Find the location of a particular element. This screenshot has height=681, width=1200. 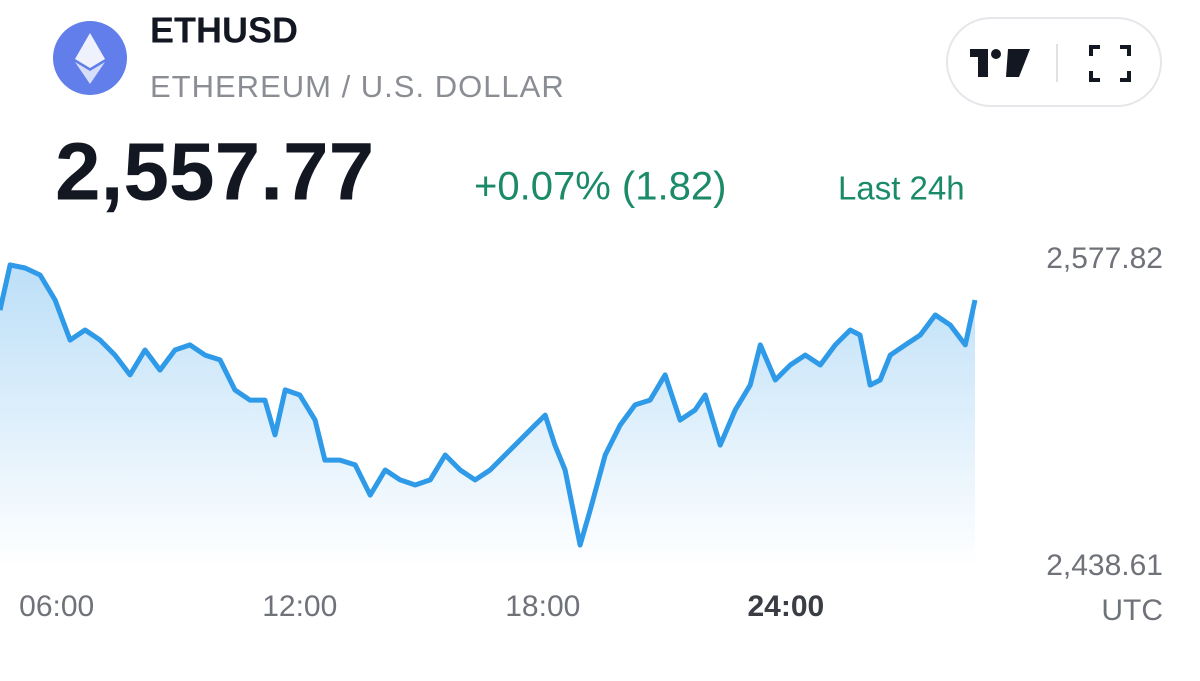

price-change: +0.07% (1.82) is located at coordinates (600, 187).